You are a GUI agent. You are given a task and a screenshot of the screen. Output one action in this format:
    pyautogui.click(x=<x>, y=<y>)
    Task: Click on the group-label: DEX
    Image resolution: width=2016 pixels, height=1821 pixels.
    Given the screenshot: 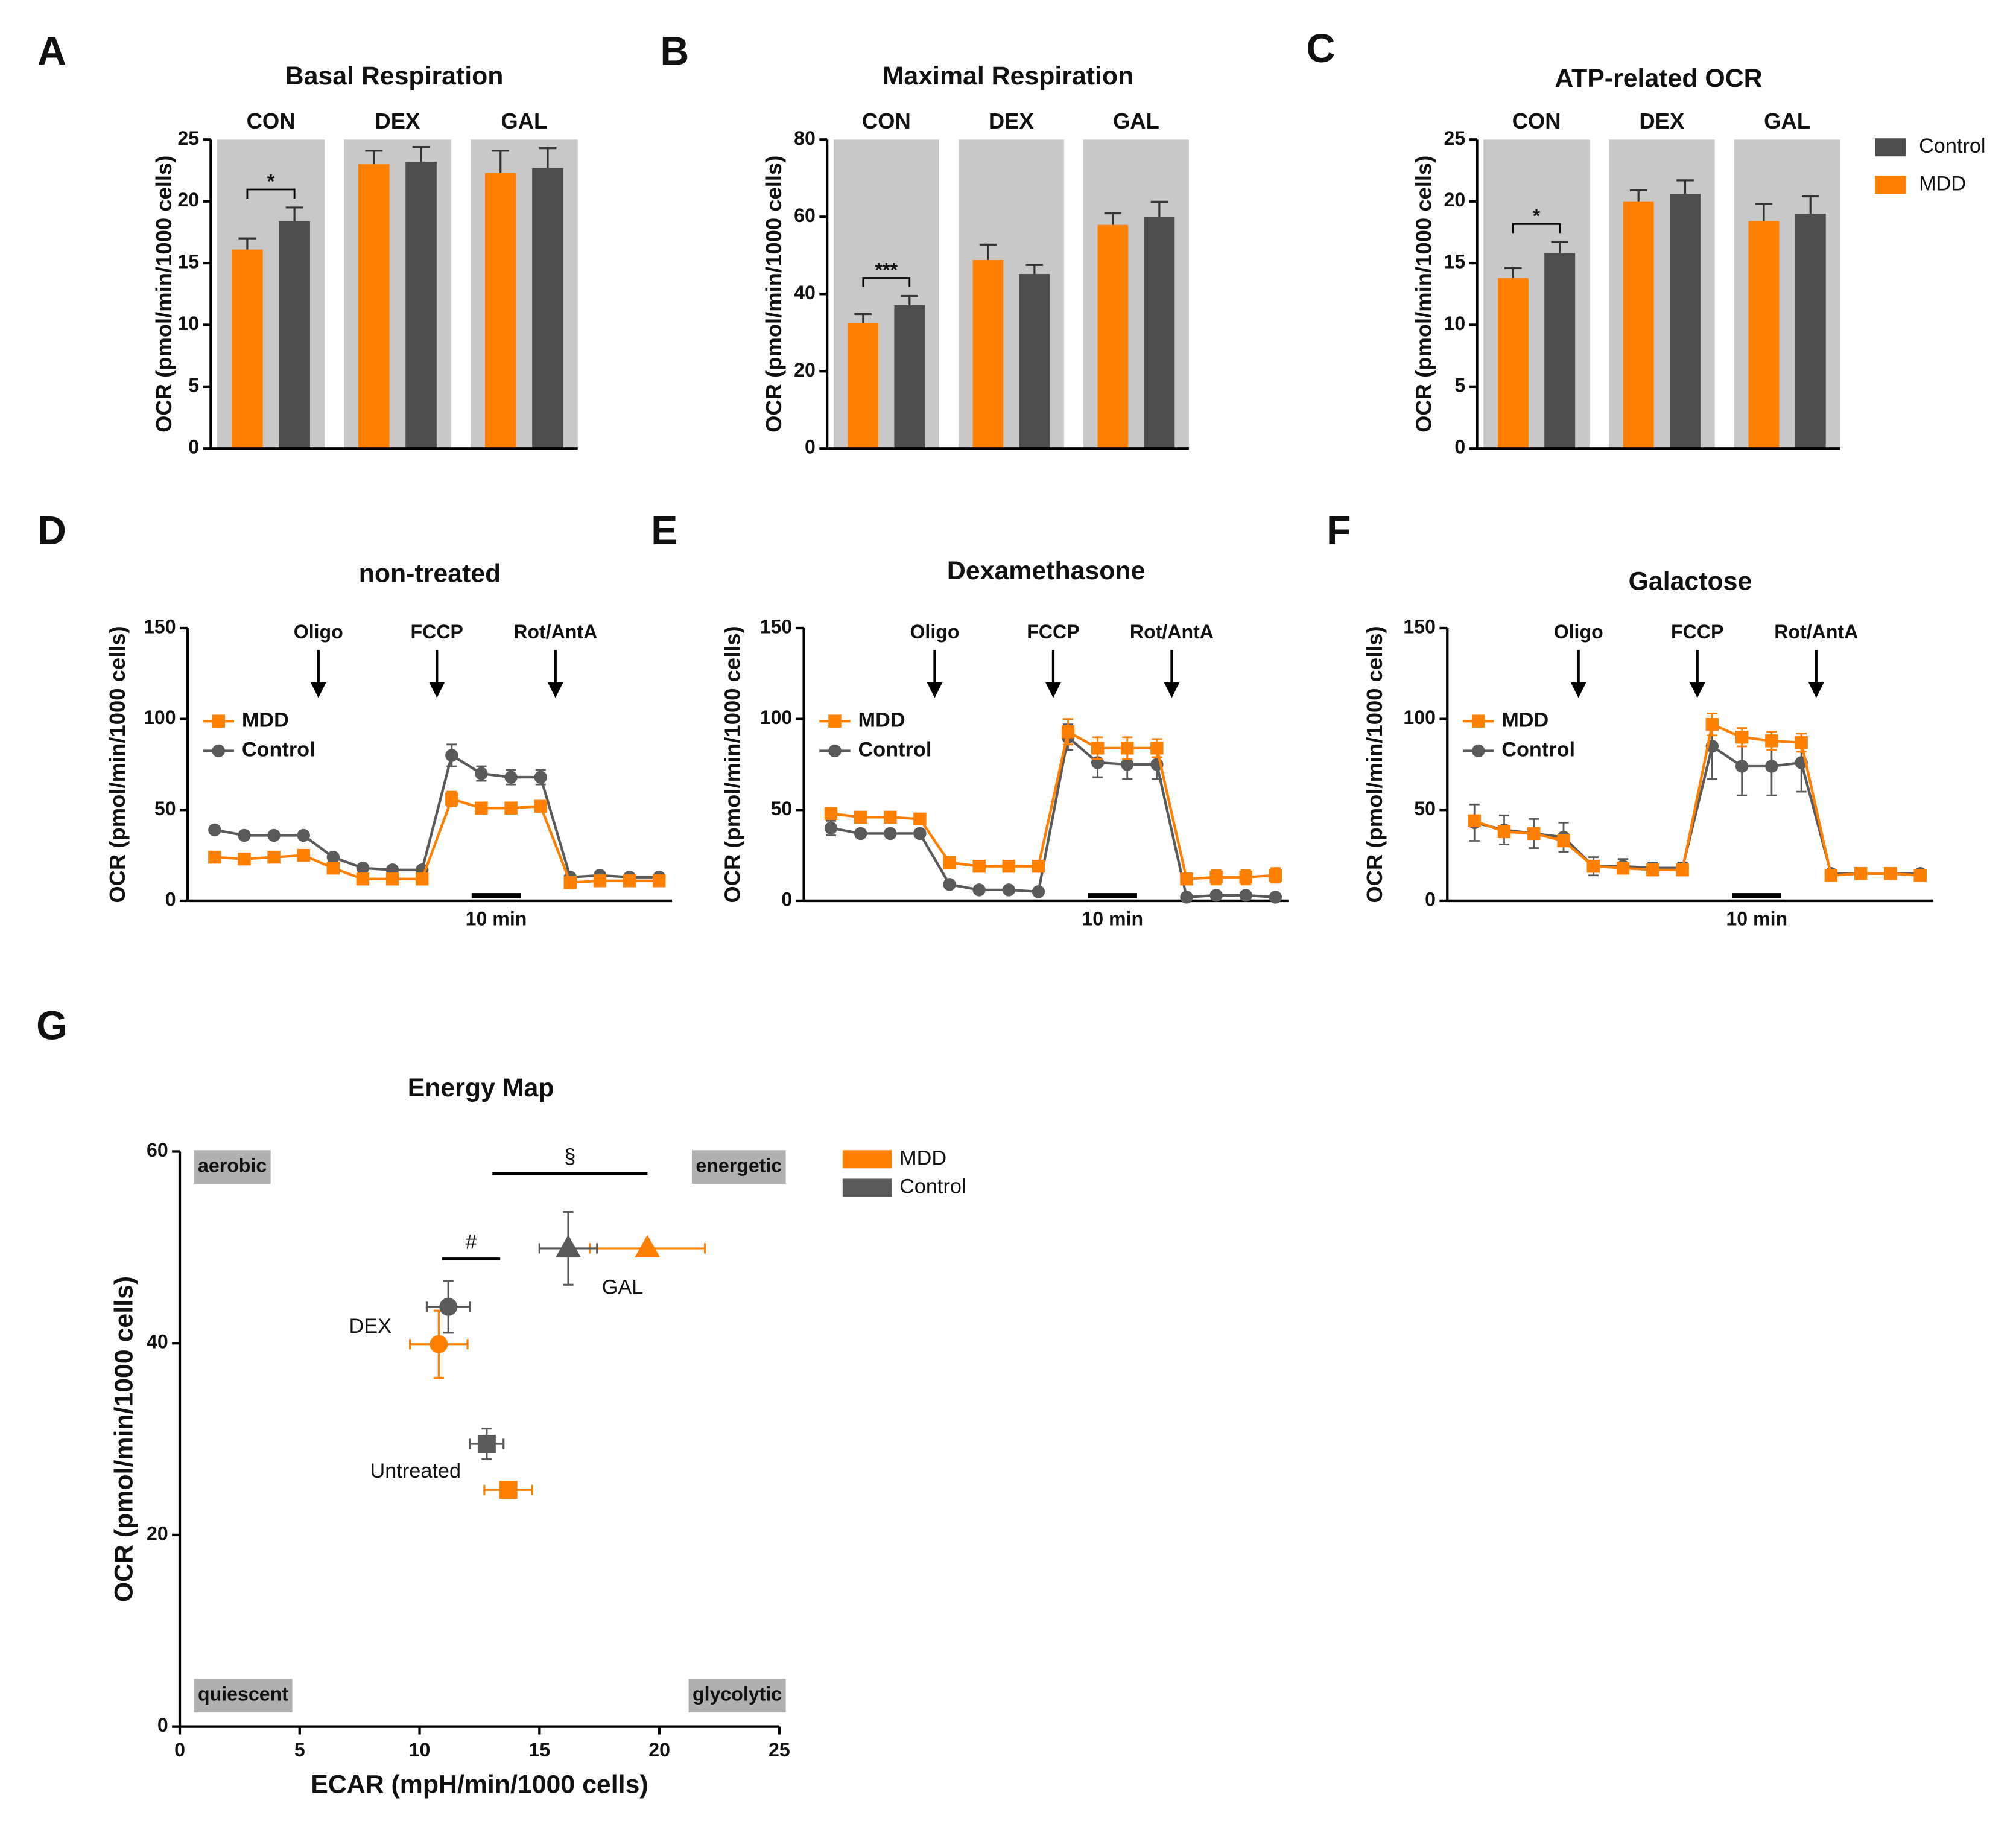 What is the action you would take?
    pyautogui.click(x=397, y=121)
    